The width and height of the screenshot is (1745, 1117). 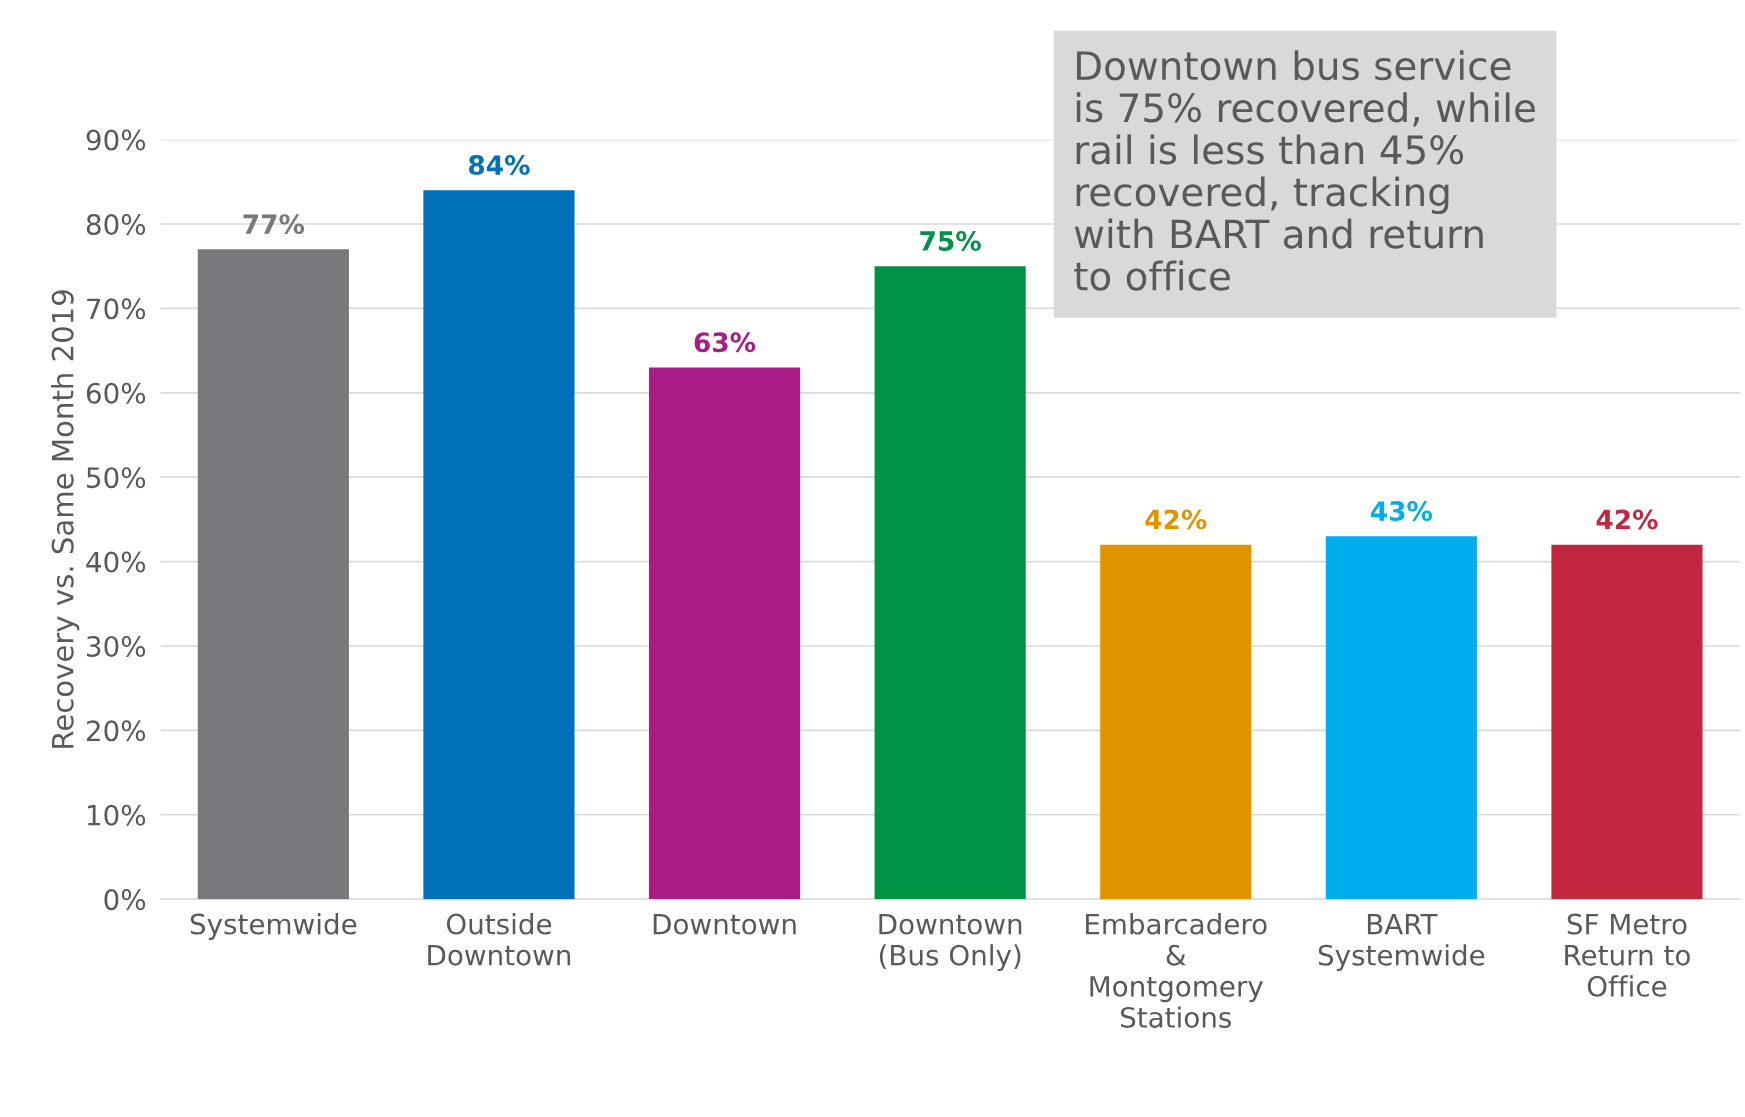 I want to click on y-tick-label: 90%, so click(x=116, y=140).